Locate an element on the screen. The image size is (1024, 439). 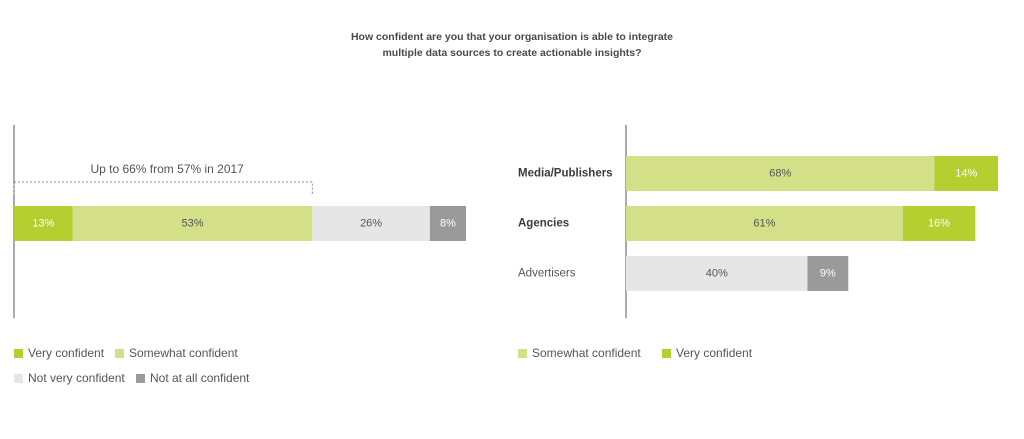
right-legend-label-somewhat-confident: Somewhat confident is located at coordinates (586, 353).